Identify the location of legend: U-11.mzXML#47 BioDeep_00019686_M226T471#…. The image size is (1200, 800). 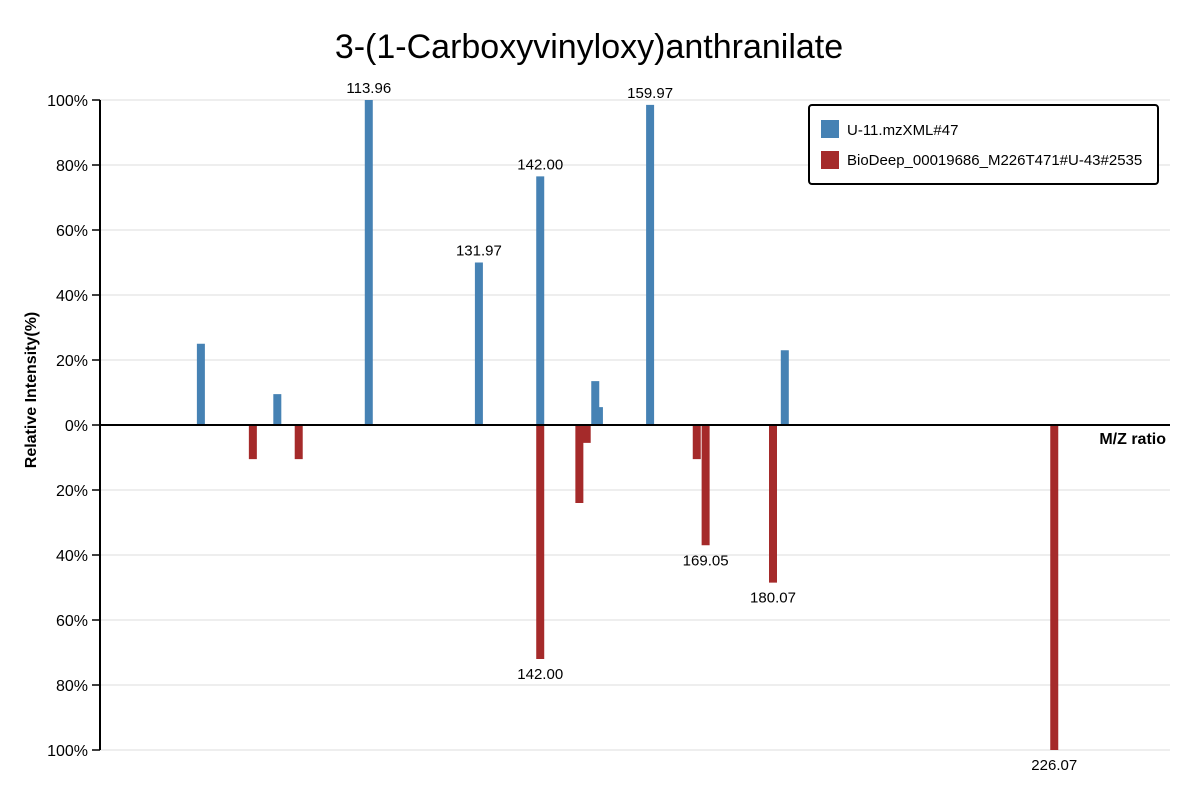
(983, 144).